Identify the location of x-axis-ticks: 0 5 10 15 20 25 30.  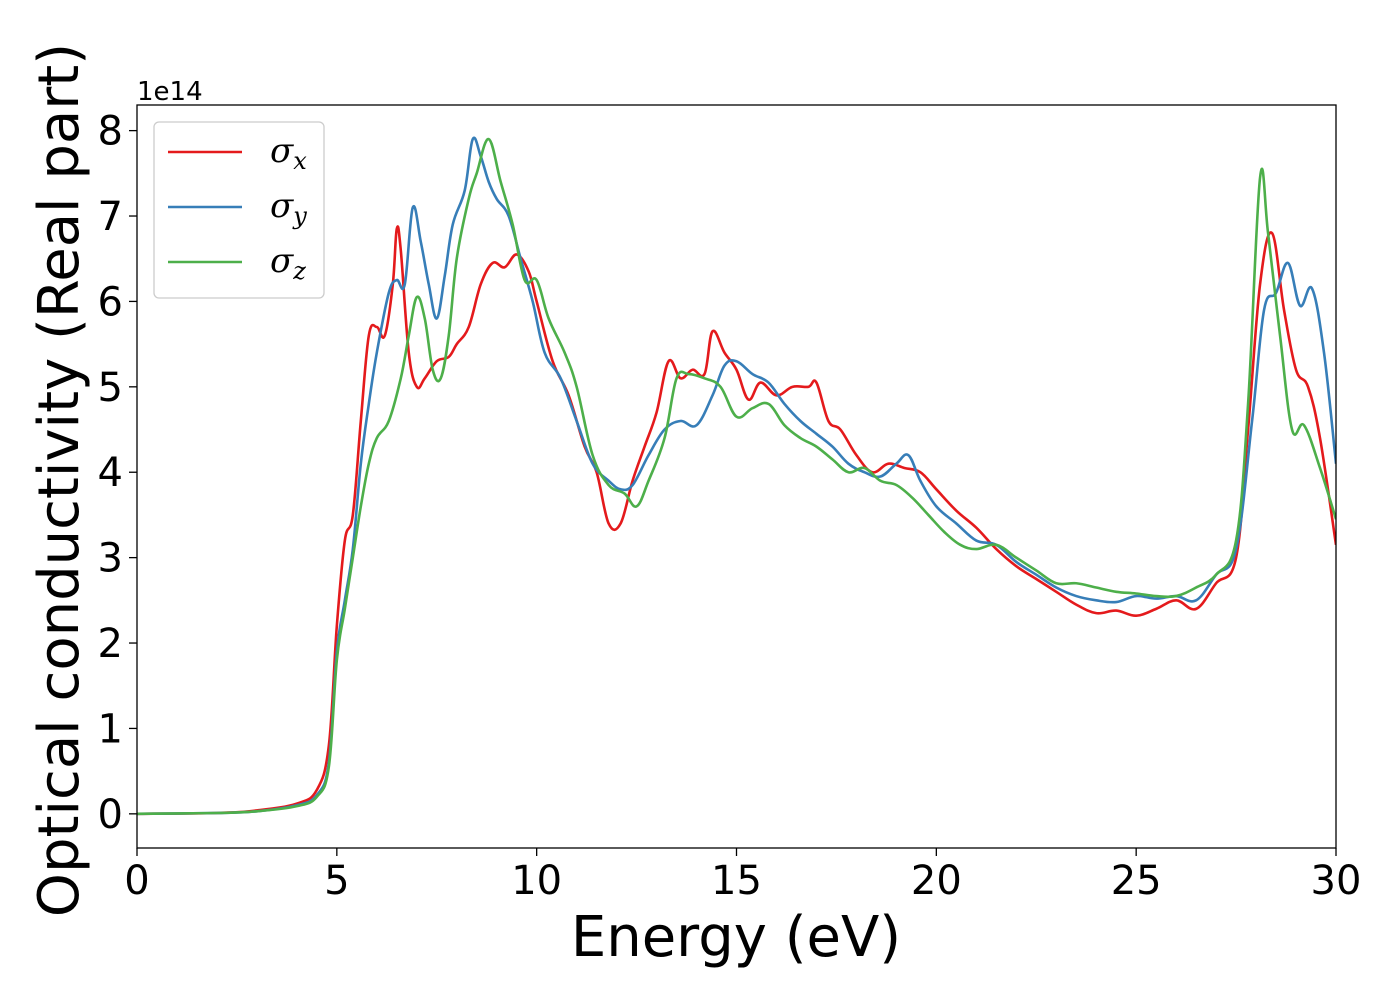
(742, 876).